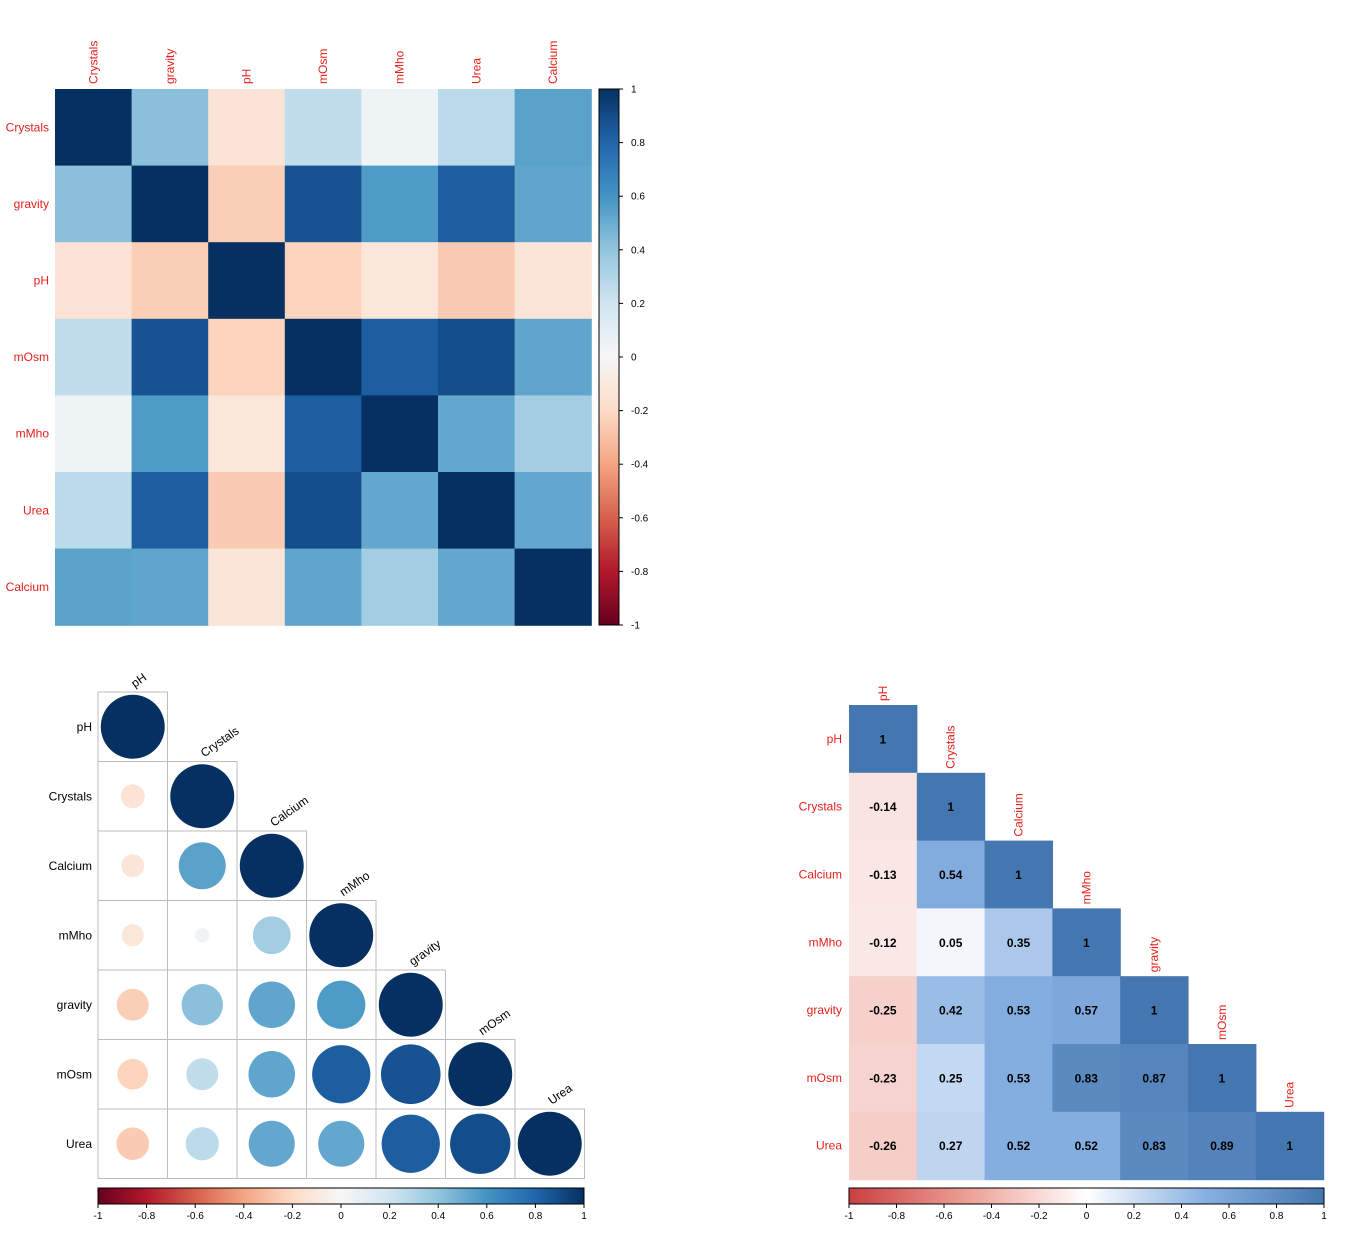  What do you see at coordinates (883, 1078) in the screenshot?
I see `cell-value-label: -0.23` at bounding box center [883, 1078].